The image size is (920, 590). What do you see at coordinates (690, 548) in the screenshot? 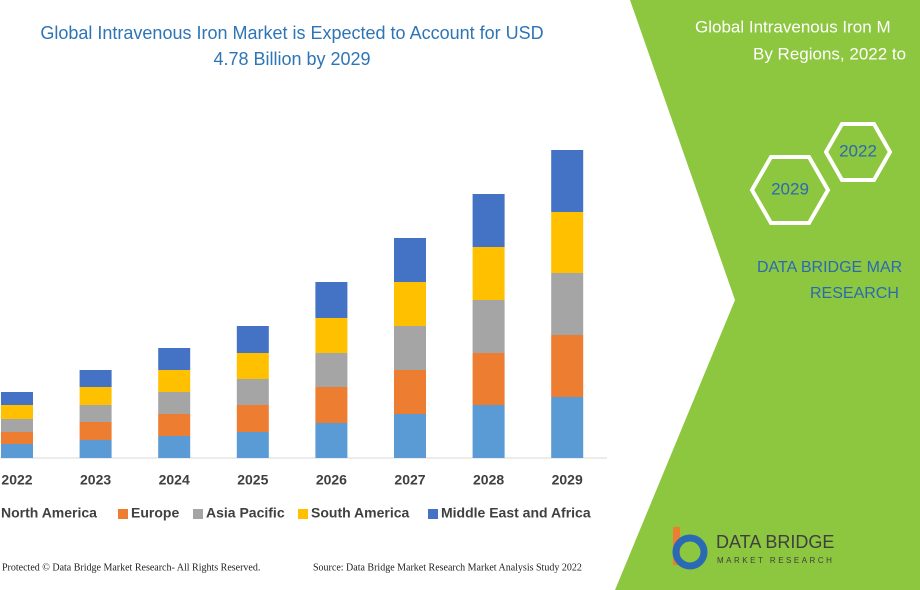
I see `logo-icon` at bounding box center [690, 548].